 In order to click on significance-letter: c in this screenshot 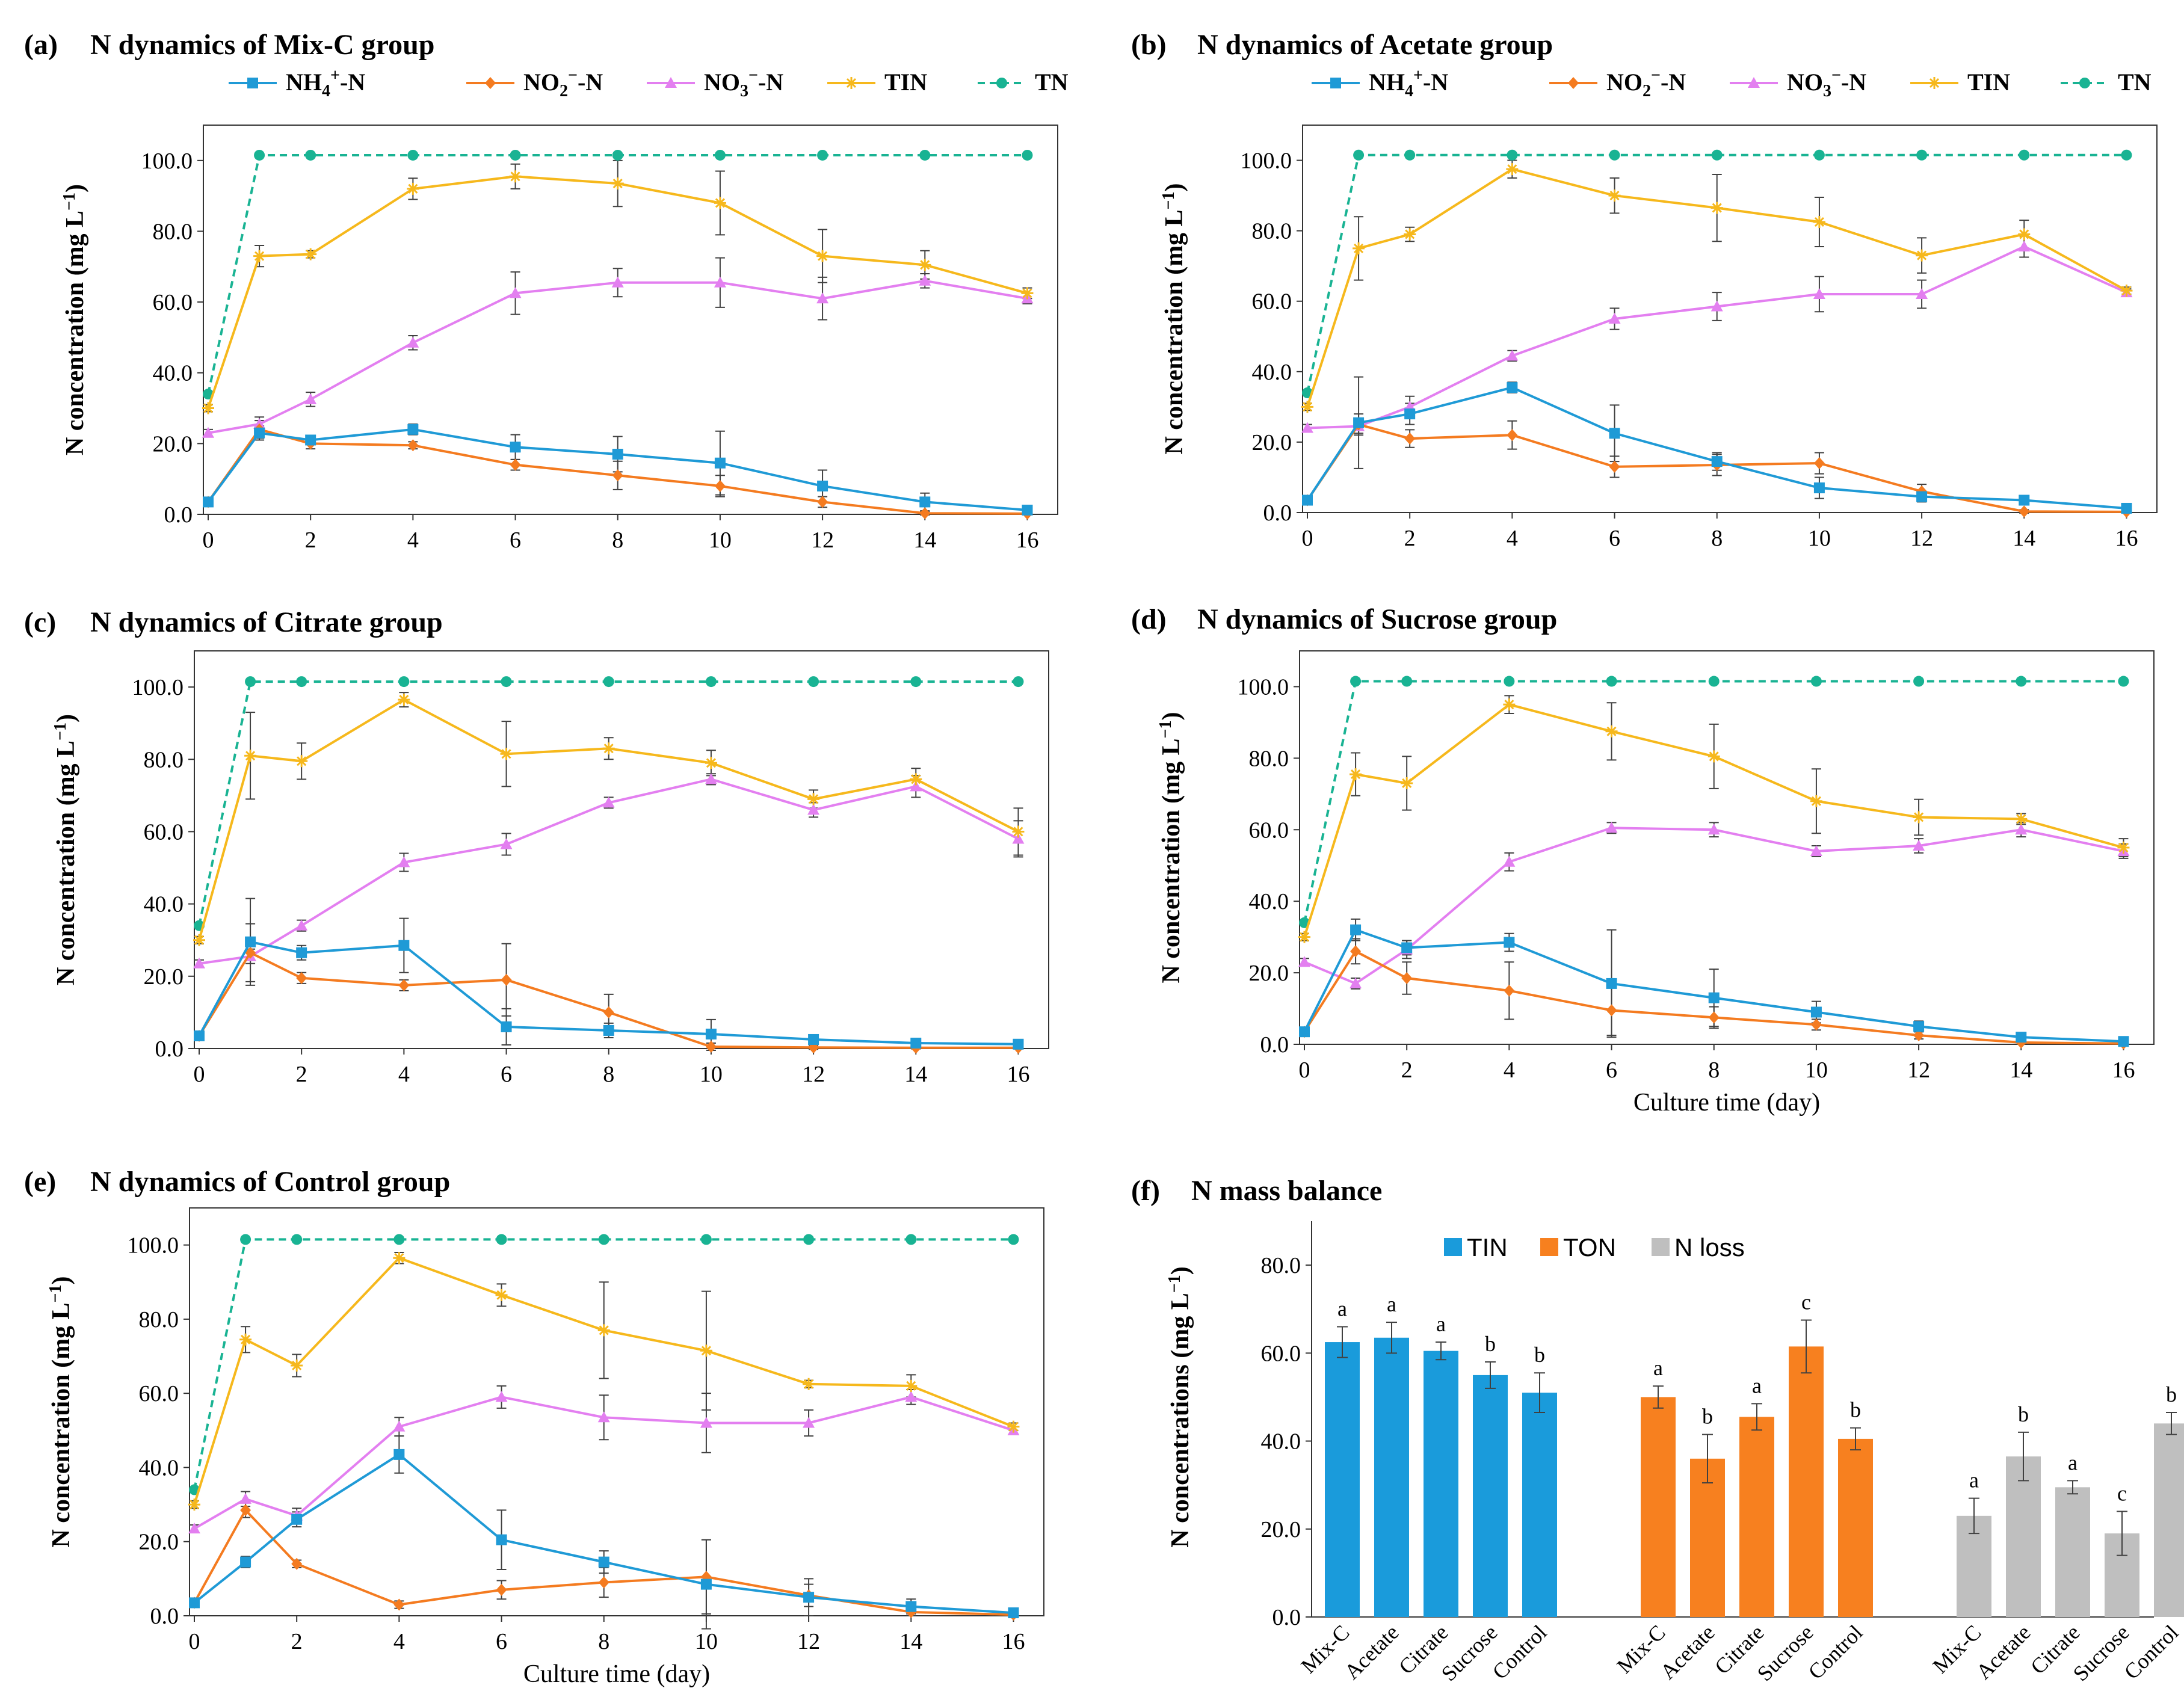, I will do `click(1806, 1302)`.